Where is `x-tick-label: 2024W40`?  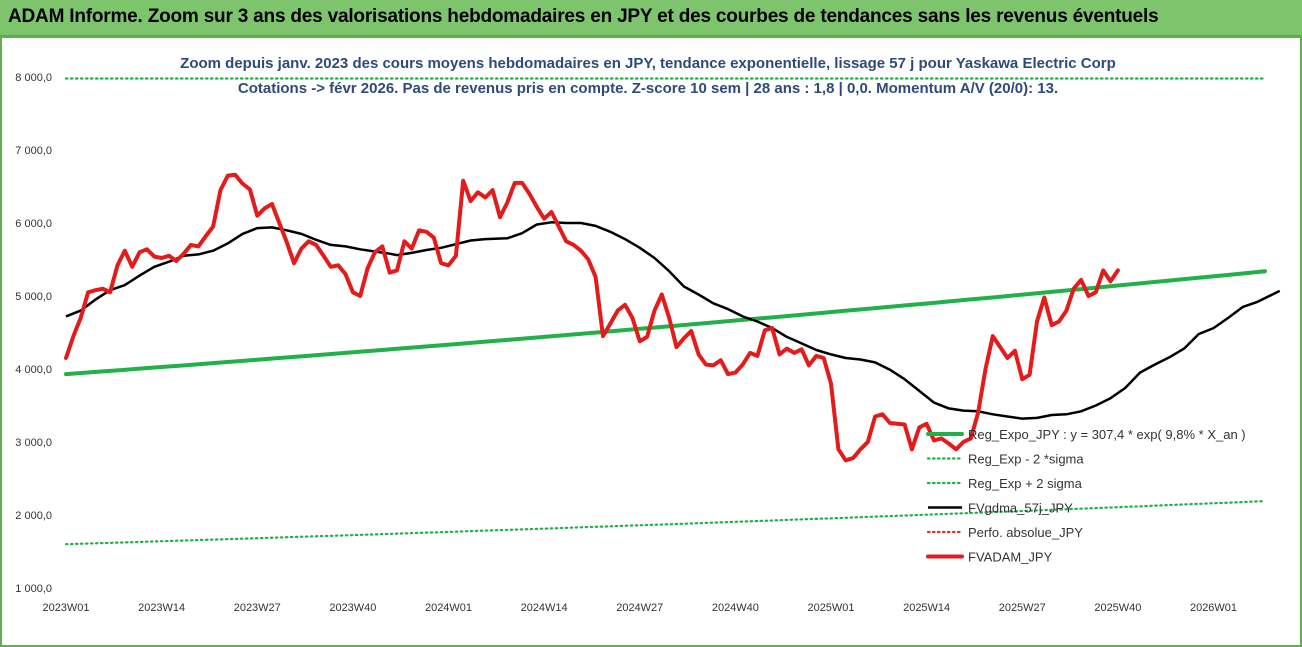
x-tick-label: 2024W40 is located at coordinates (735, 608).